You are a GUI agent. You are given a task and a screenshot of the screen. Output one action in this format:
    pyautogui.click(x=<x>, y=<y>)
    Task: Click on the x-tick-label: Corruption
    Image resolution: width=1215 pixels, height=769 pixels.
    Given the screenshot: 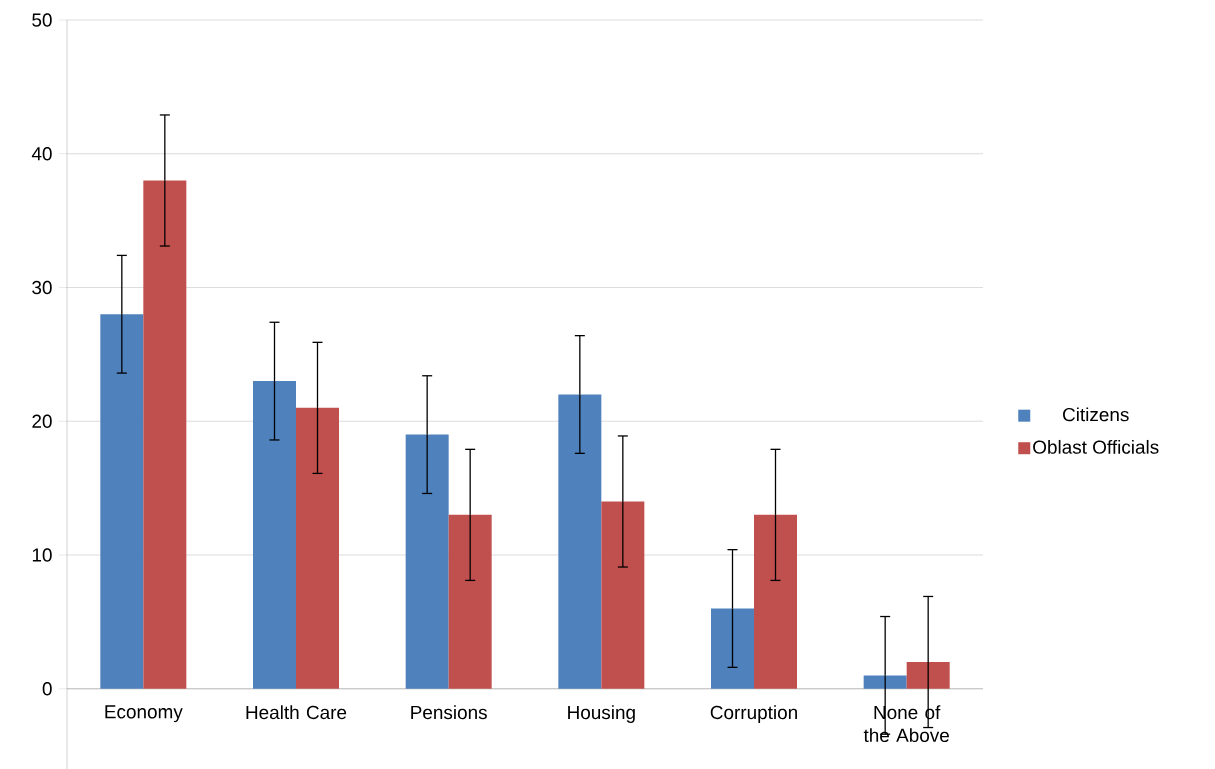 What is the action you would take?
    pyautogui.click(x=753, y=714)
    